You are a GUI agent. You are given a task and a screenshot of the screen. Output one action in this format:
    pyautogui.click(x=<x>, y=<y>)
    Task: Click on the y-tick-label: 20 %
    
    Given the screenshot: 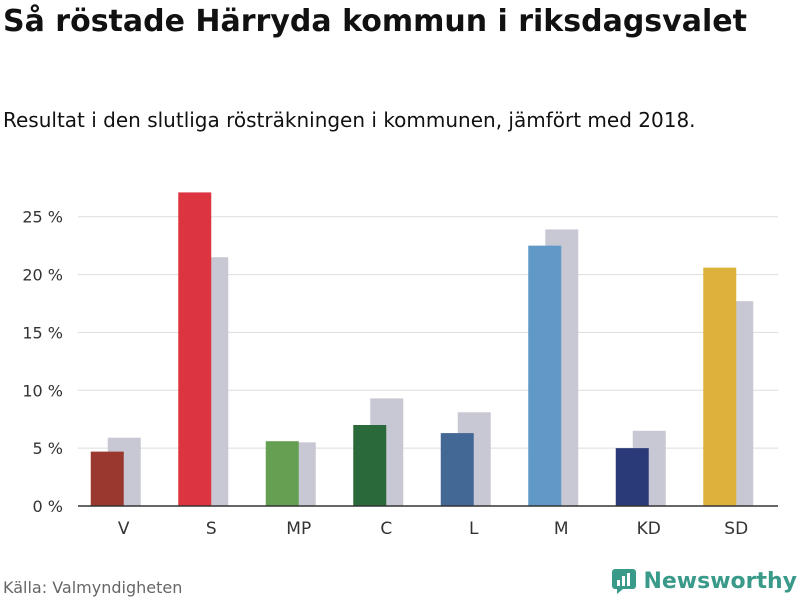 What is the action you would take?
    pyautogui.click(x=42, y=275)
    